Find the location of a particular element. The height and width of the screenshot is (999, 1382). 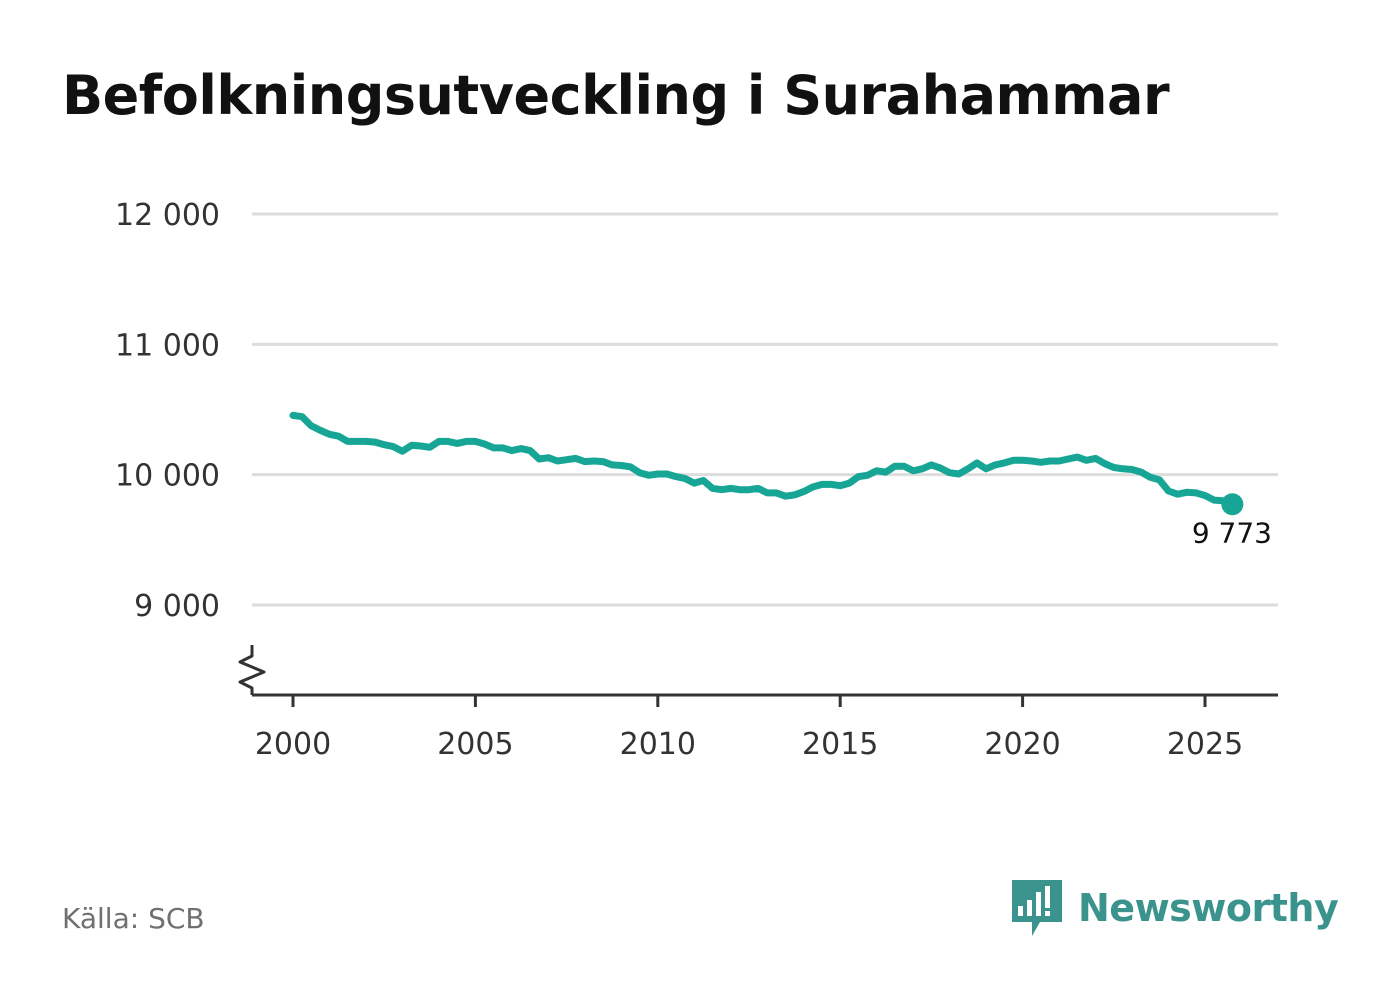

x-tick-label-2025: 2025 is located at coordinates (1205, 744).